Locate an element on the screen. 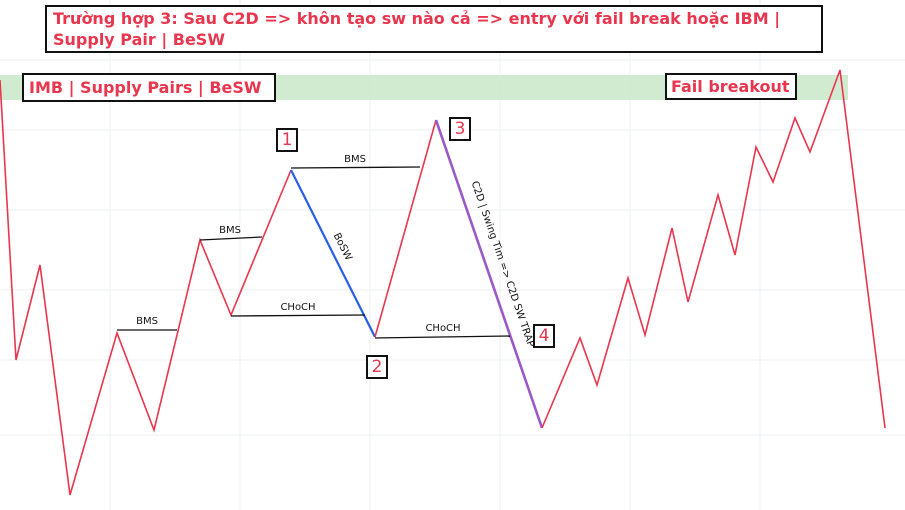 This screenshot has height=510, width=905. structure-lines is located at coordinates (314, 252).